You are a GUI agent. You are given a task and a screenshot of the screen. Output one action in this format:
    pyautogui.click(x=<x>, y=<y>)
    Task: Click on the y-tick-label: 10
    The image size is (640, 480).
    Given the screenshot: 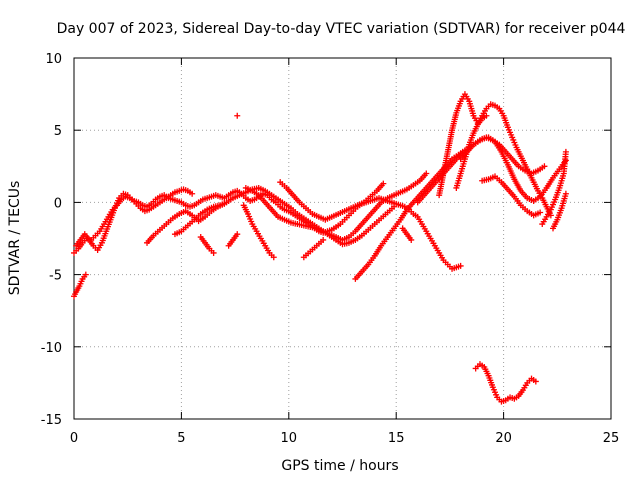 What is the action you would take?
    pyautogui.click(x=53, y=59)
    